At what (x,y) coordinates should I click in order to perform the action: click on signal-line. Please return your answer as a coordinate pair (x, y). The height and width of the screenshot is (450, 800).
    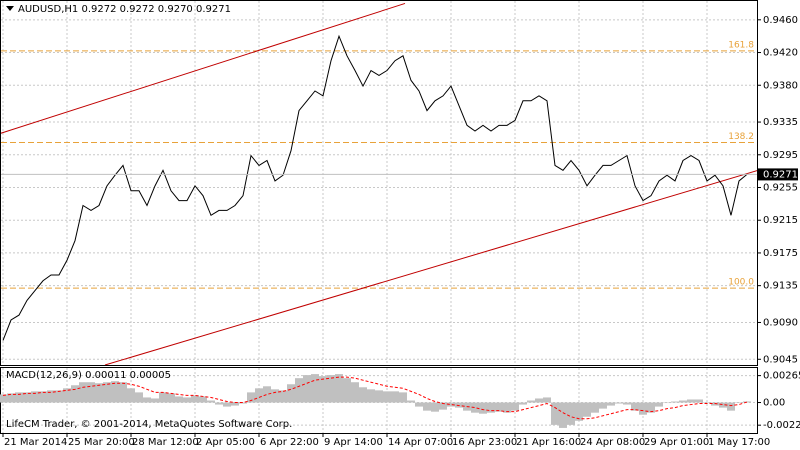
    Looking at the image, I should click on (375, 398).